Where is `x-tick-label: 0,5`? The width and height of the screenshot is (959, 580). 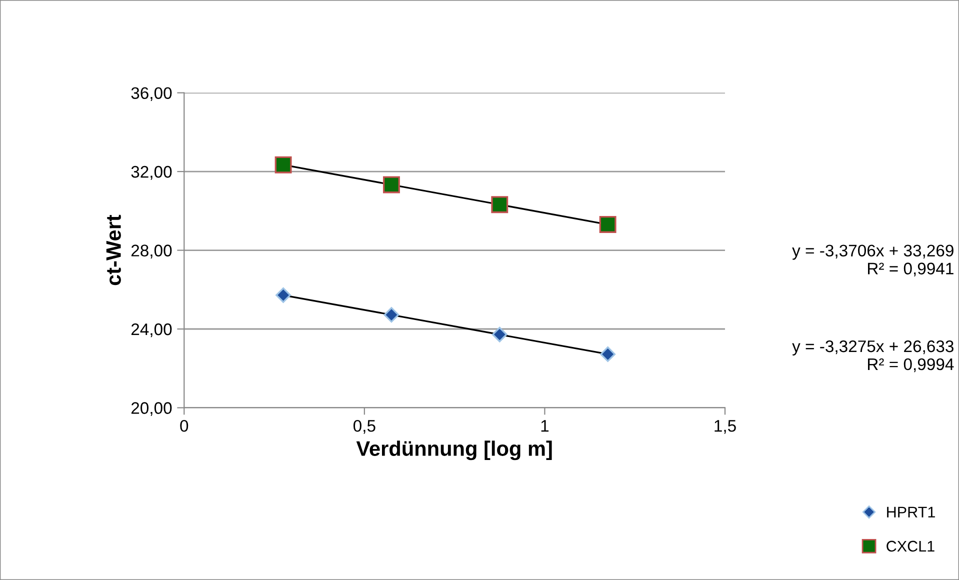
x-tick-label: 0,5 is located at coordinates (364, 427).